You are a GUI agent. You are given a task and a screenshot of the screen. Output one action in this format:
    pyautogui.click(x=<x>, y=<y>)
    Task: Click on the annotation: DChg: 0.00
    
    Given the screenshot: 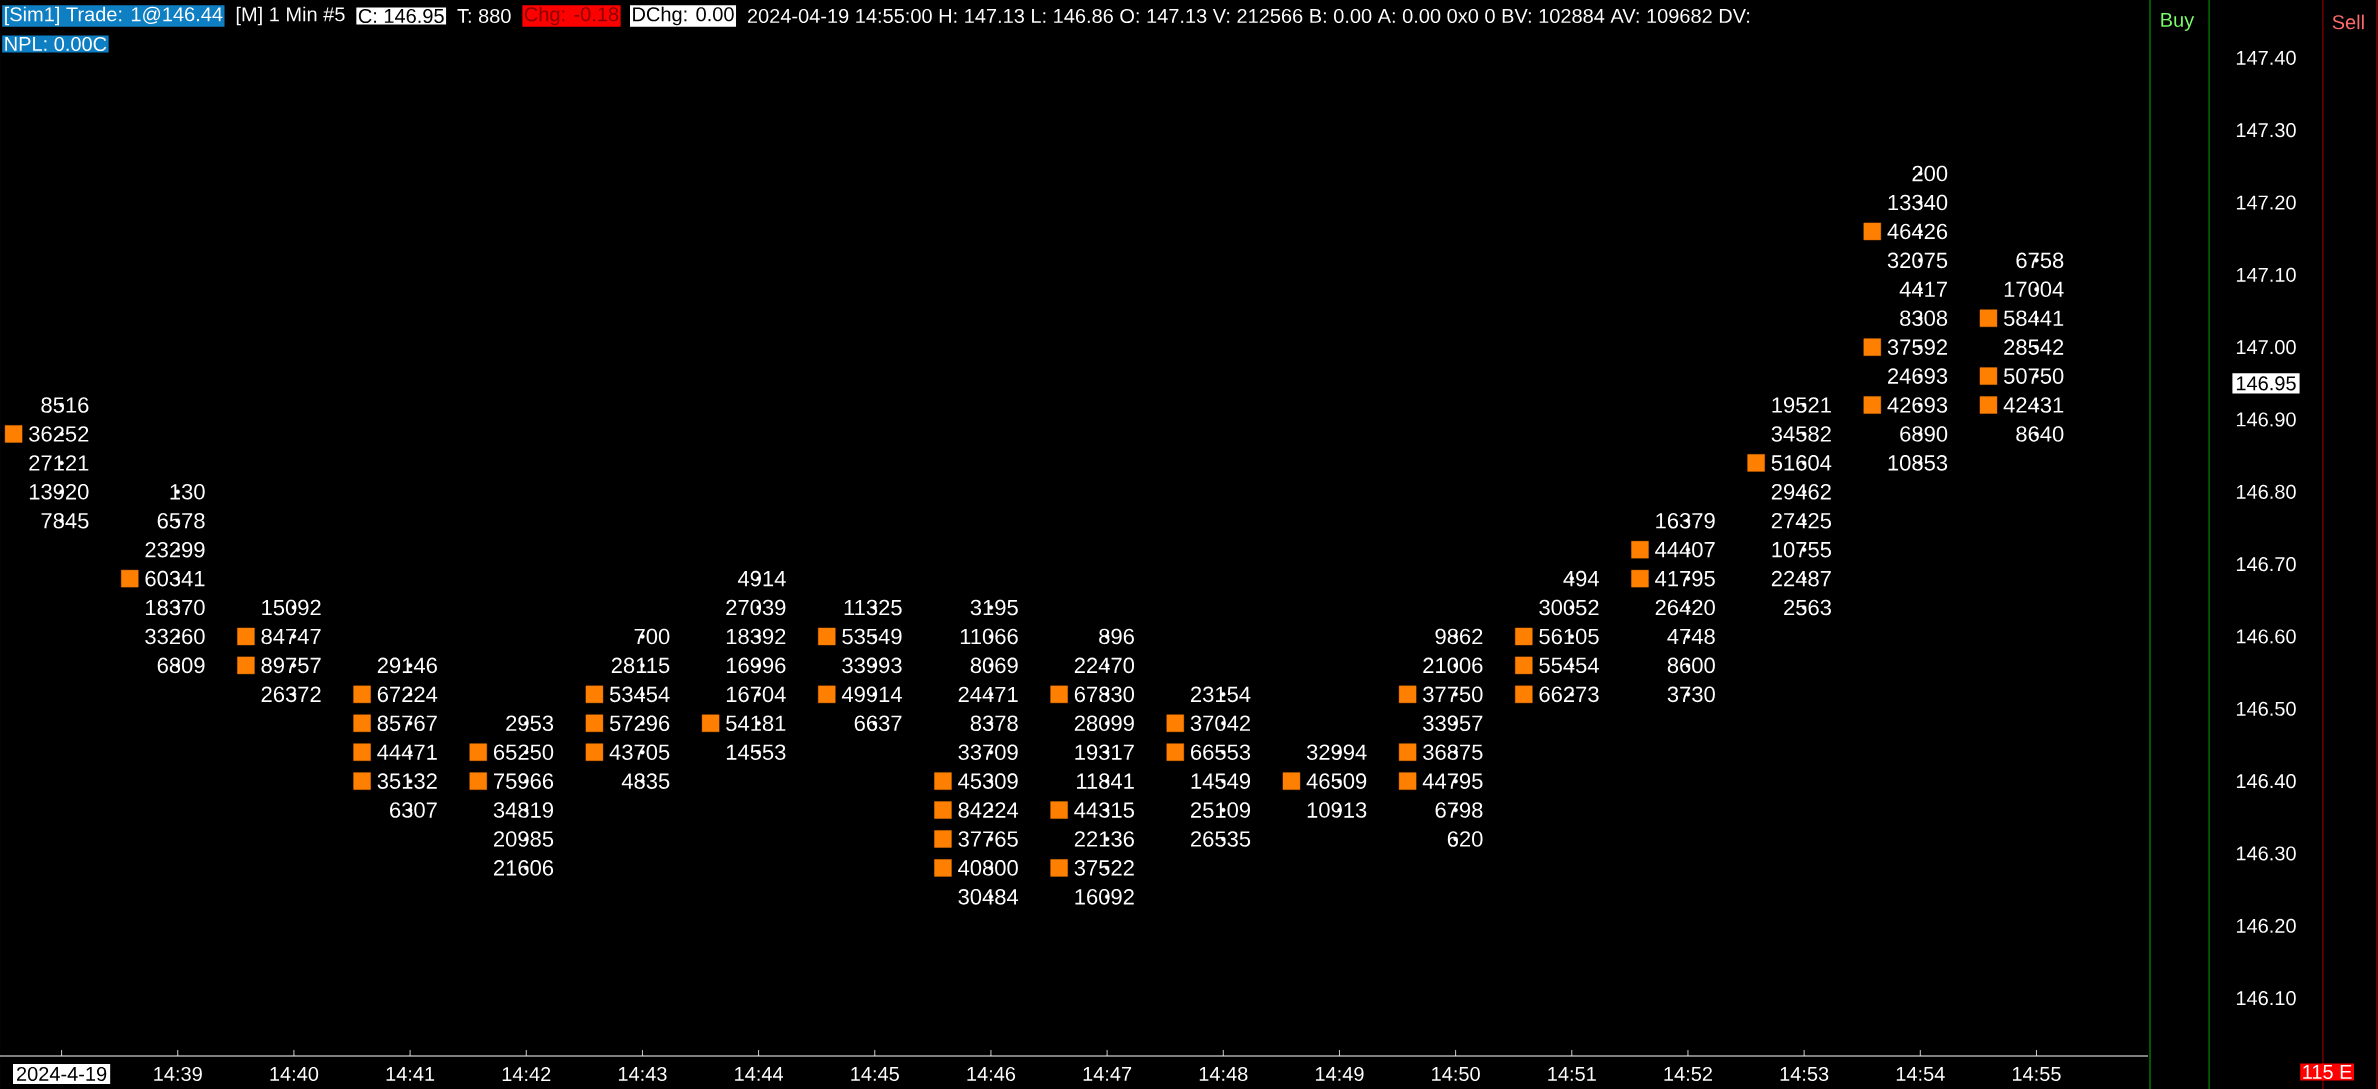 What is the action you would take?
    pyautogui.click(x=683, y=16)
    